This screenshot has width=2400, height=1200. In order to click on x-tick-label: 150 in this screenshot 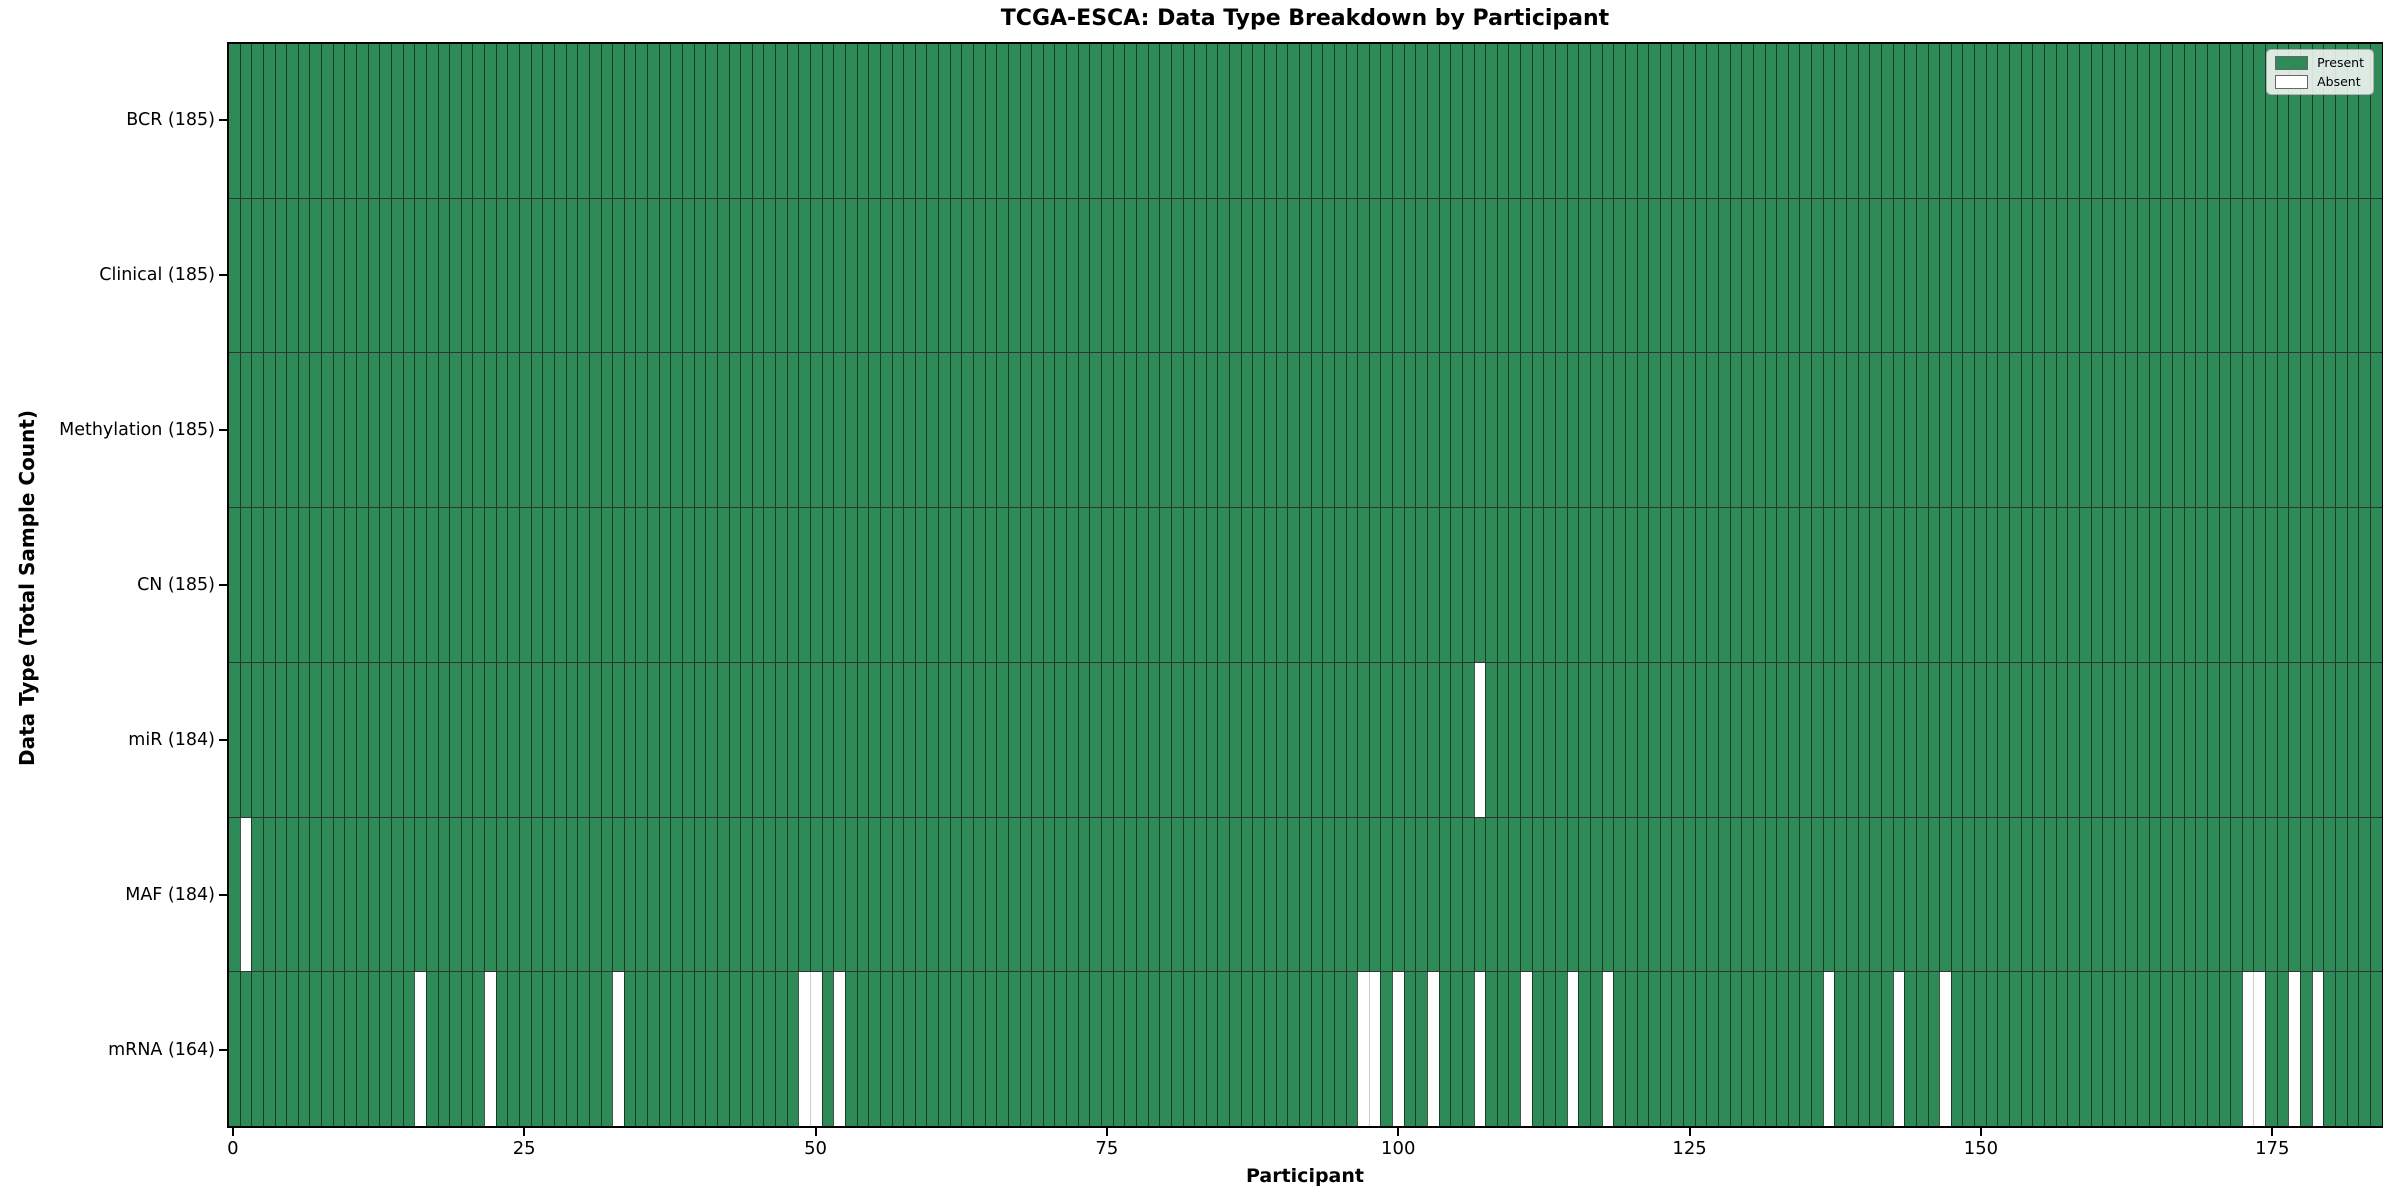, I will do `click(1981, 1148)`.